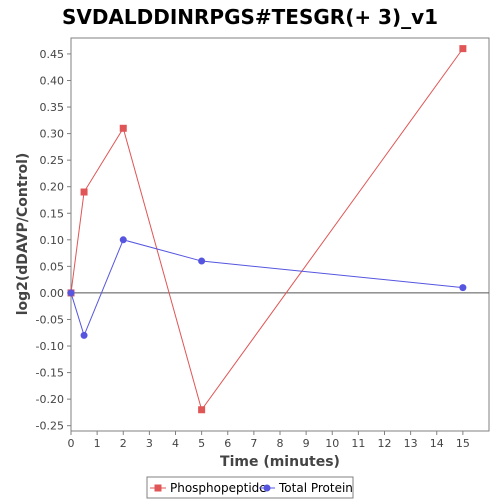 This screenshot has width=500, height=500. I want to click on y-tick-label: 0.40, so click(52, 80).